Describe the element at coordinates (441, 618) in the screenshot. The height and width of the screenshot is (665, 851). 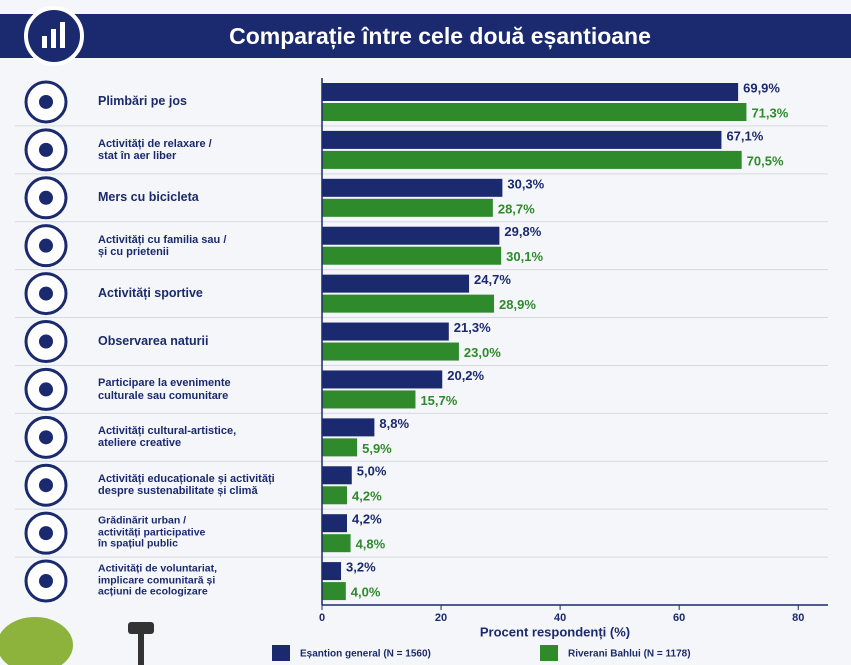
I see `x-tick-label: 20` at that location.